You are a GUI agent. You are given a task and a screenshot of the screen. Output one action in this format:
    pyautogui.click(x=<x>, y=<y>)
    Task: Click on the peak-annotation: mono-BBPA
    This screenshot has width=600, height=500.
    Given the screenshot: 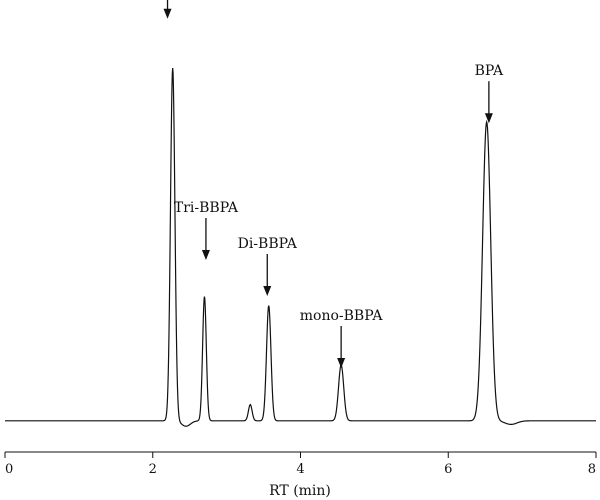 What is the action you would take?
    pyautogui.click(x=342, y=338)
    